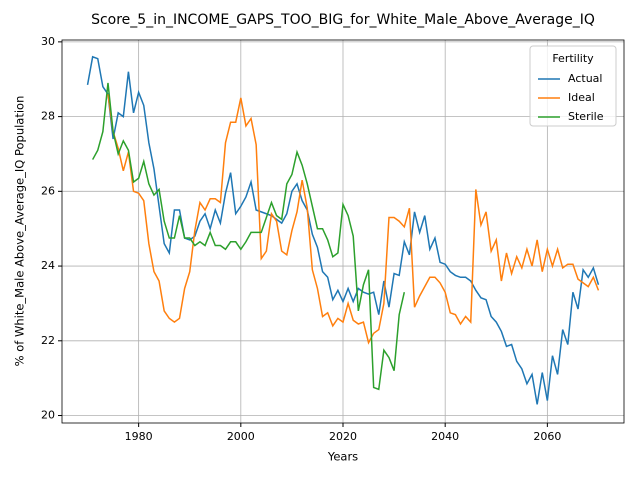 The image size is (640, 480). What do you see at coordinates (48, 415) in the screenshot?
I see `y-tick-label: 20` at bounding box center [48, 415].